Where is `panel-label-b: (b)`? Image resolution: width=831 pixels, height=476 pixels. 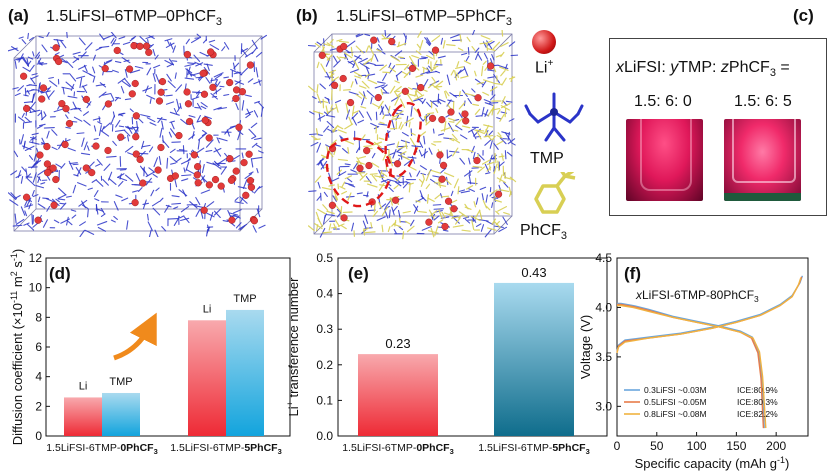 panel-label-b: (b) is located at coordinates (307, 15).